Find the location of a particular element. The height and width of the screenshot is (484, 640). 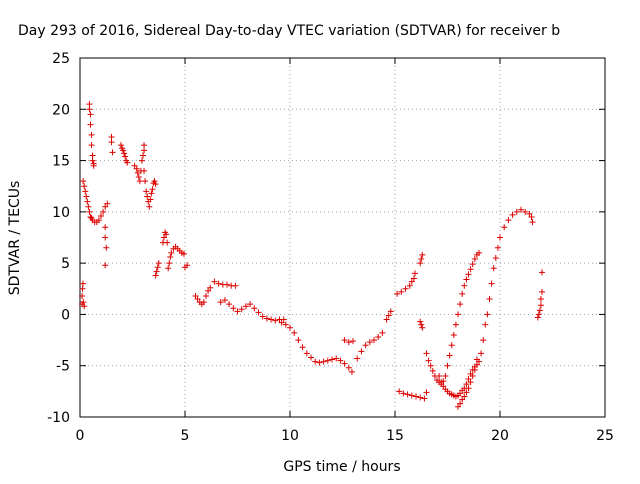

x-tick-label: 10 is located at coordinates (290, 436).